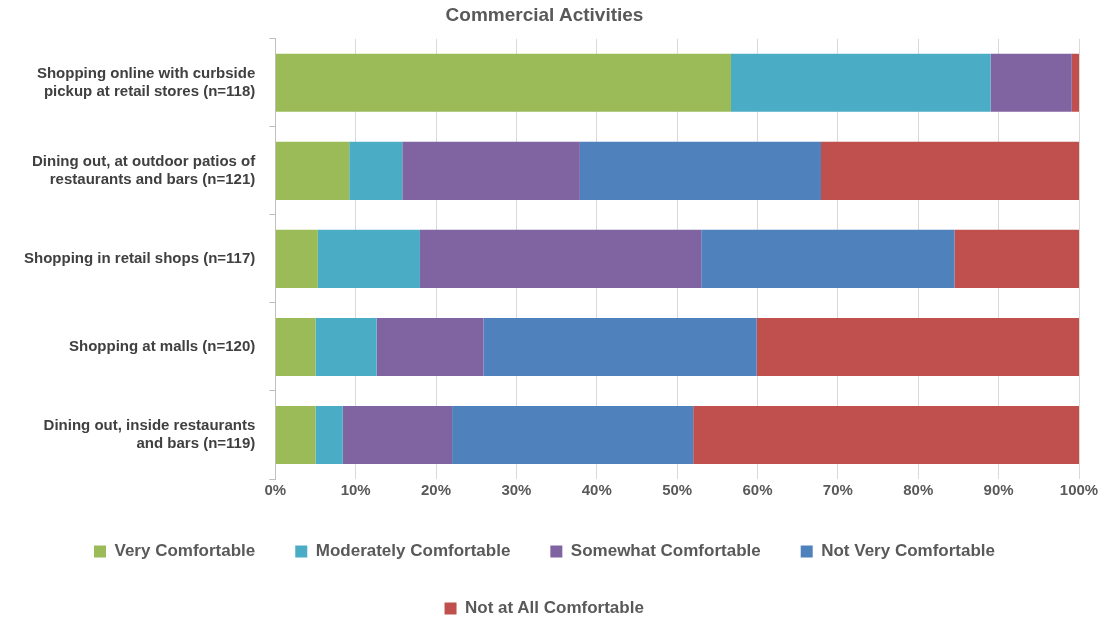 The width and height of the screenshot is (1109, 637). Describe the element at coordinates (146, 81) in the screenshot. I see `y-tick-label: Shopping online with curbside pickup at retail stores (n=118)` at that location.